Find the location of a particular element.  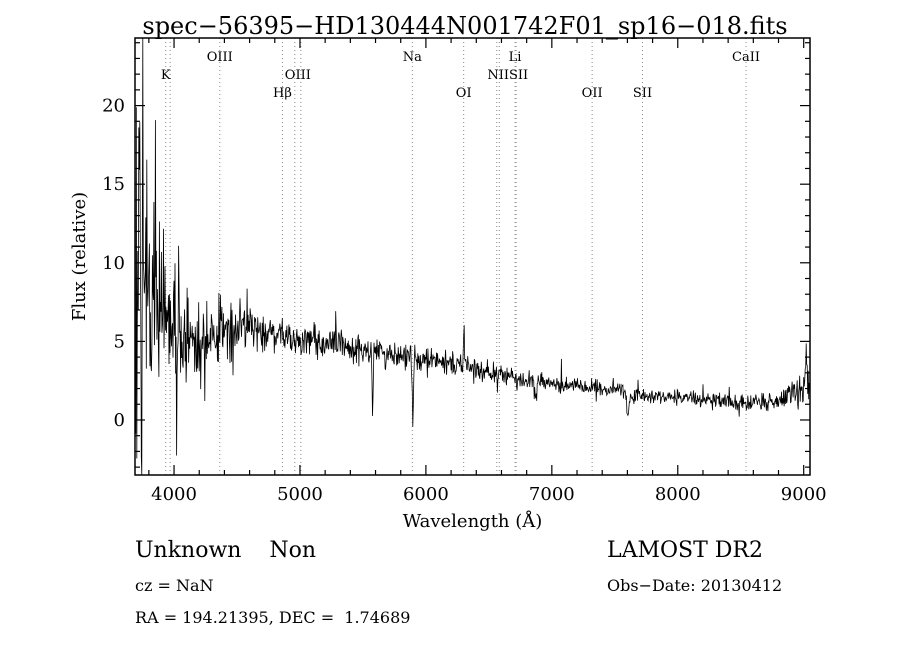

x-axis-label: Wavelength (Å) is located at coordinates (473, 521).